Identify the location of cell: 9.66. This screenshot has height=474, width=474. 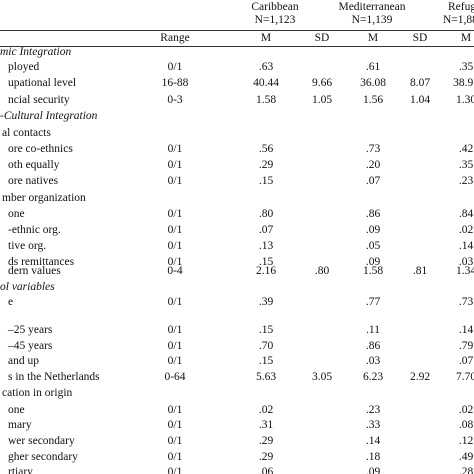
(322, 83).